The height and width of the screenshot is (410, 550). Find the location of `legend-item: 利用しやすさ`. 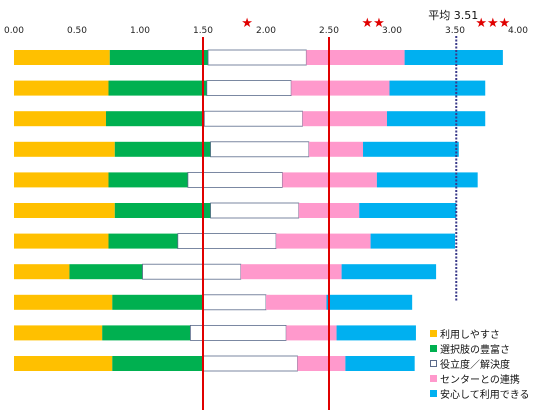

legend-item: 利用しやすさ is located at coordinates (480, 333).